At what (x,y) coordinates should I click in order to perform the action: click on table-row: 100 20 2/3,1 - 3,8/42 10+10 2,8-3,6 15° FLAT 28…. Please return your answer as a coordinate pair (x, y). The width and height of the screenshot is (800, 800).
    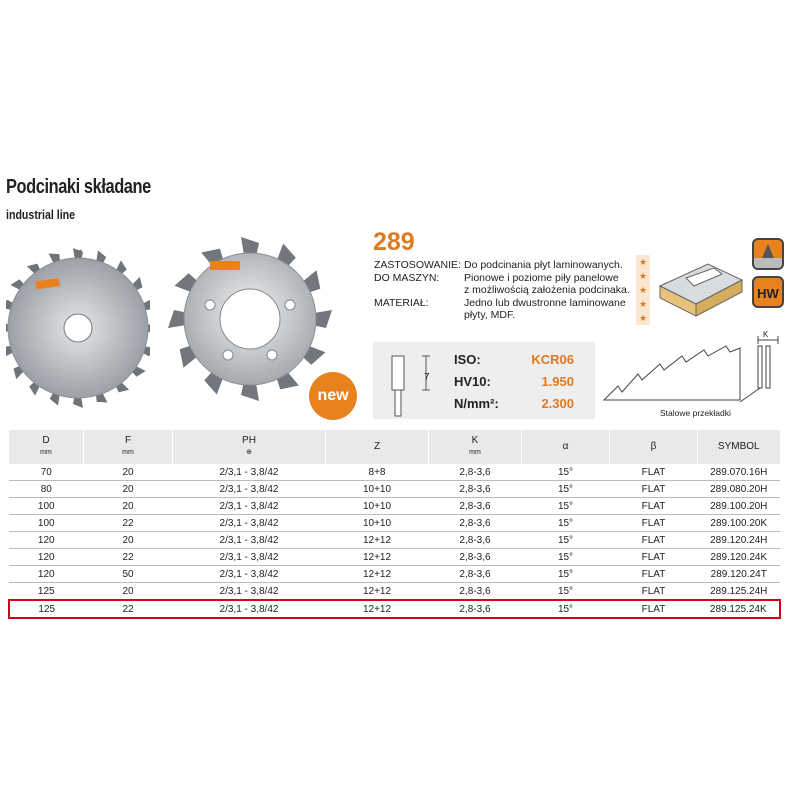
    Looking at the image, I should click on (394, 506).